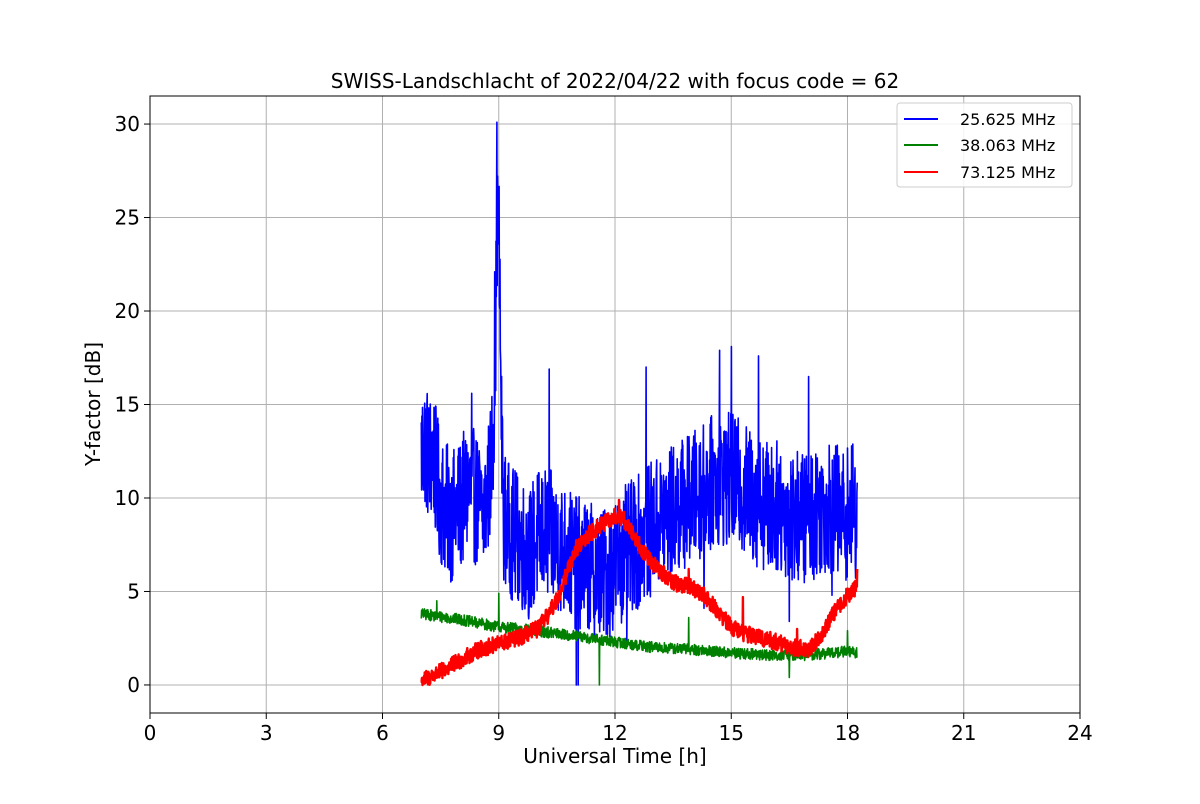 This screenshot has width=1200, height=804. Describe the element at coordinates (847, 733) in the screenshot. I see `x-tick-label: 18` at that location.